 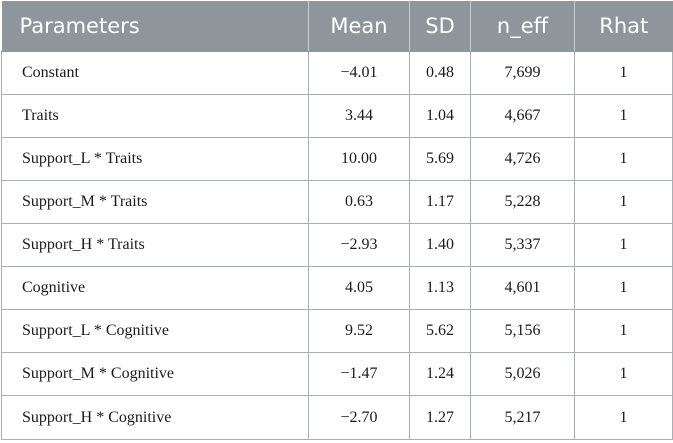 I want to click on header-row: Parameters Mean SD n_eff Rhat, so click(x=337, y=26).